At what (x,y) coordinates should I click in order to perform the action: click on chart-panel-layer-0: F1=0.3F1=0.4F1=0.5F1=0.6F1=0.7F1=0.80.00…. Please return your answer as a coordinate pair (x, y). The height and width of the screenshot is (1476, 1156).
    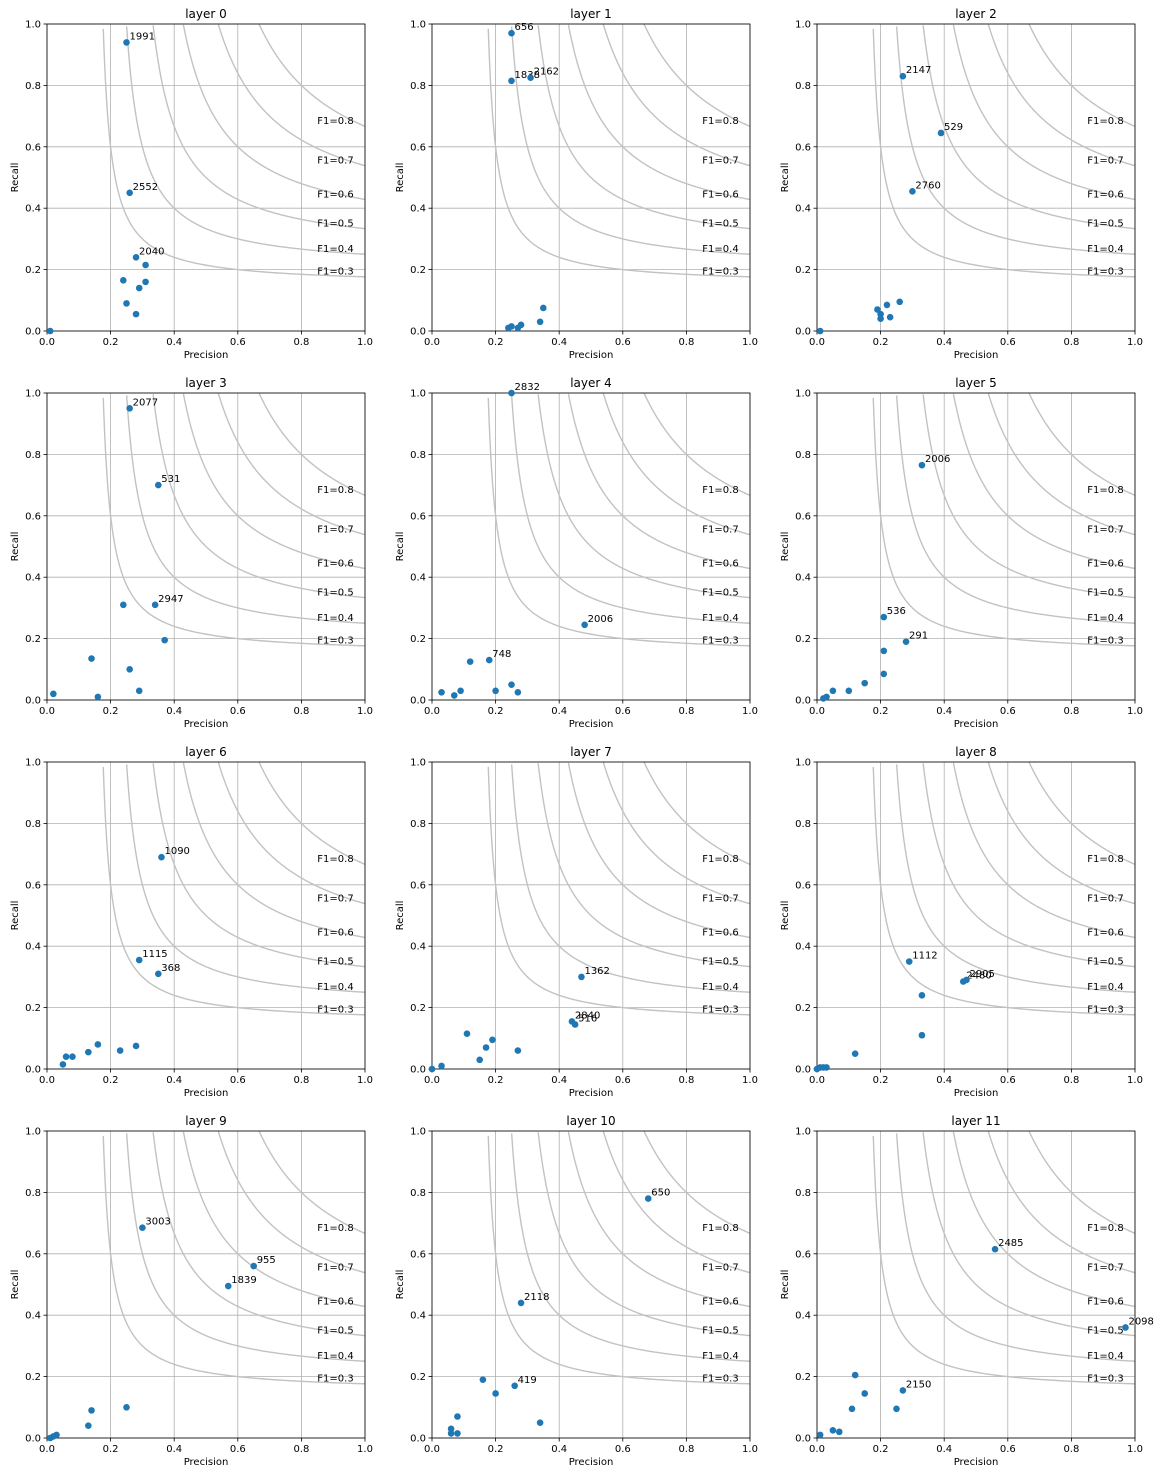
    Looking at the image, I should click on (191, 184).